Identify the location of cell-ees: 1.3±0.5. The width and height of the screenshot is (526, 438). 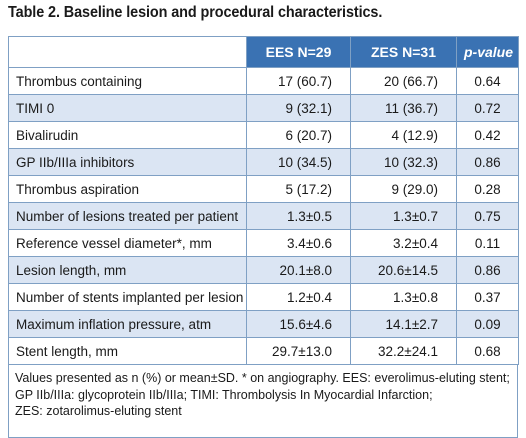
(298, 216).